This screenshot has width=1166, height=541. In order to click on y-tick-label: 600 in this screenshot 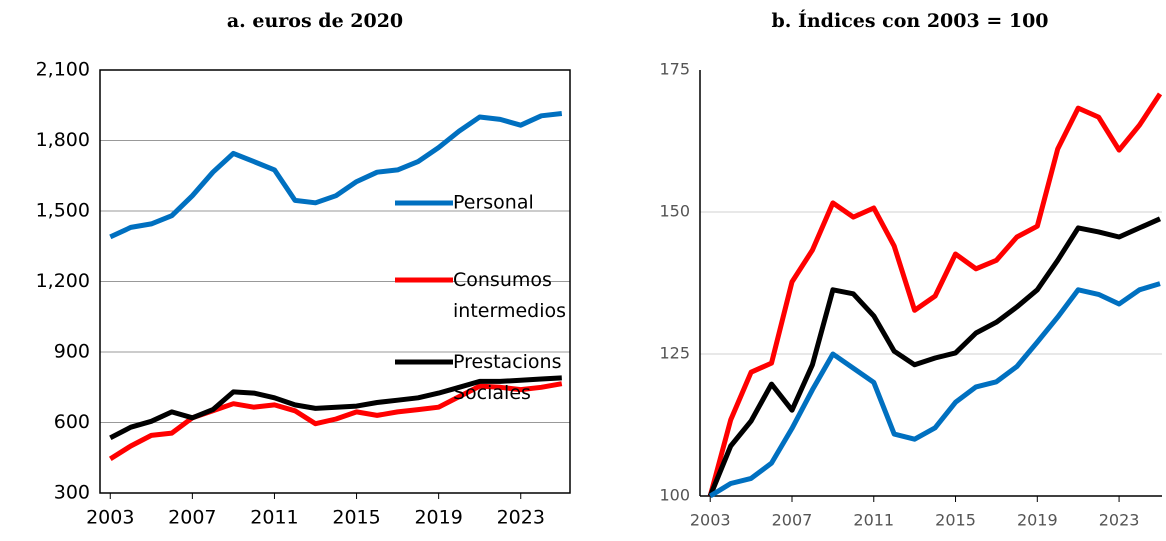, I will do `click(72, 422)`.